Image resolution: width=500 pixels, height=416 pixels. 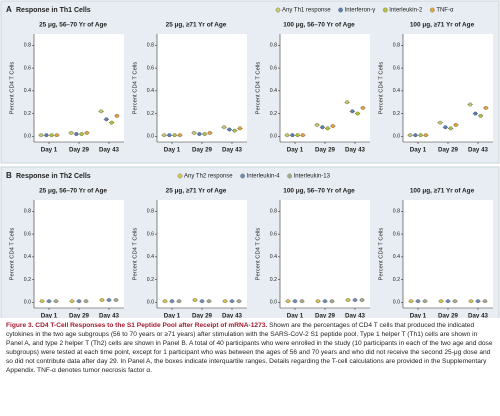 I want to click on panel-label: A, so click(x=9, y=9).